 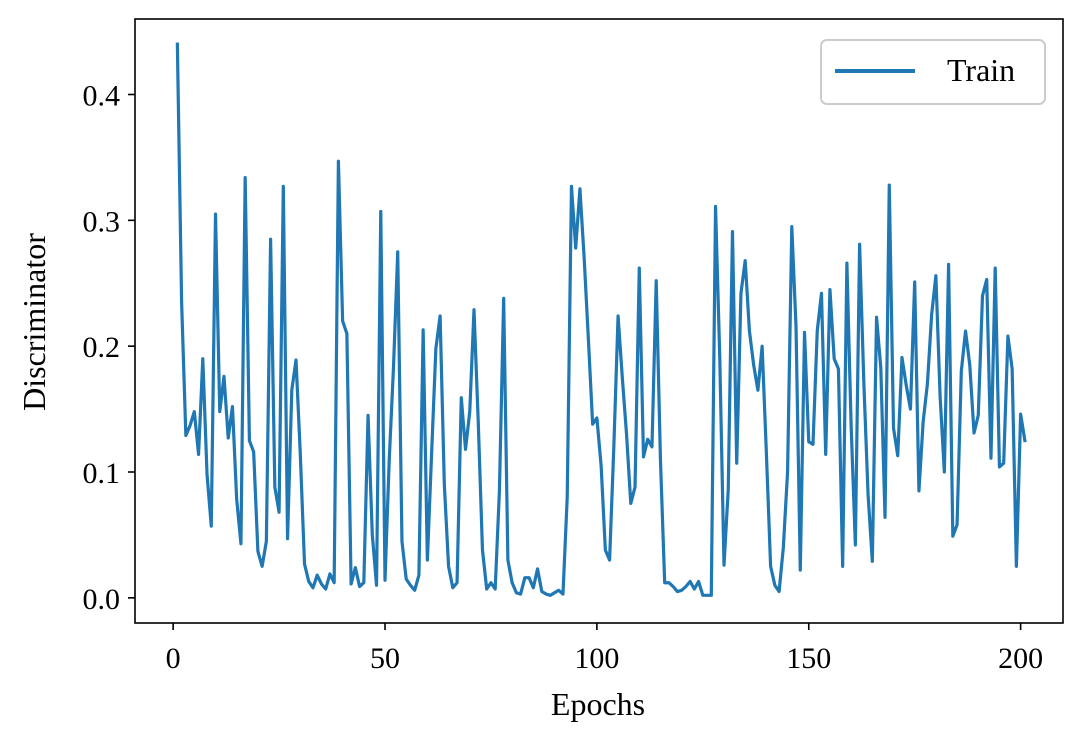 I want to click on x-tick-label: 50, so click(x=385, y=658).